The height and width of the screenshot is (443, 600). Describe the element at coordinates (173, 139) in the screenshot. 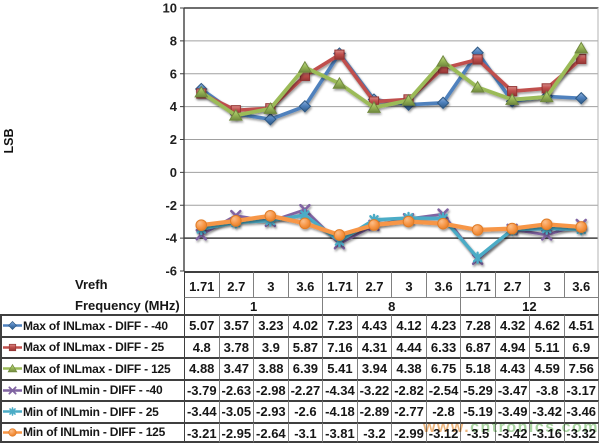

I see `y-tick-label: 2` at that location.